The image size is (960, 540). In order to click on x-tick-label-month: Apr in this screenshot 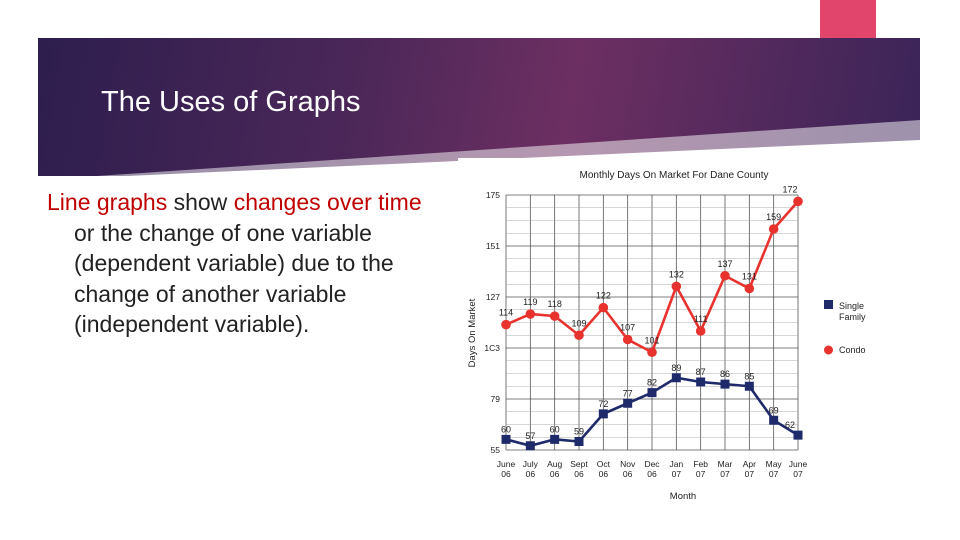, I will do `click(749, 464)`.